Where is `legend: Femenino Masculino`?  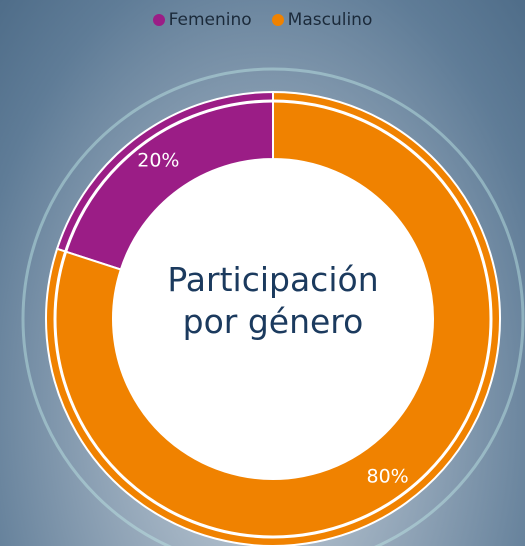 legend: Femenino Masculino is located at coordinates (262, 20).